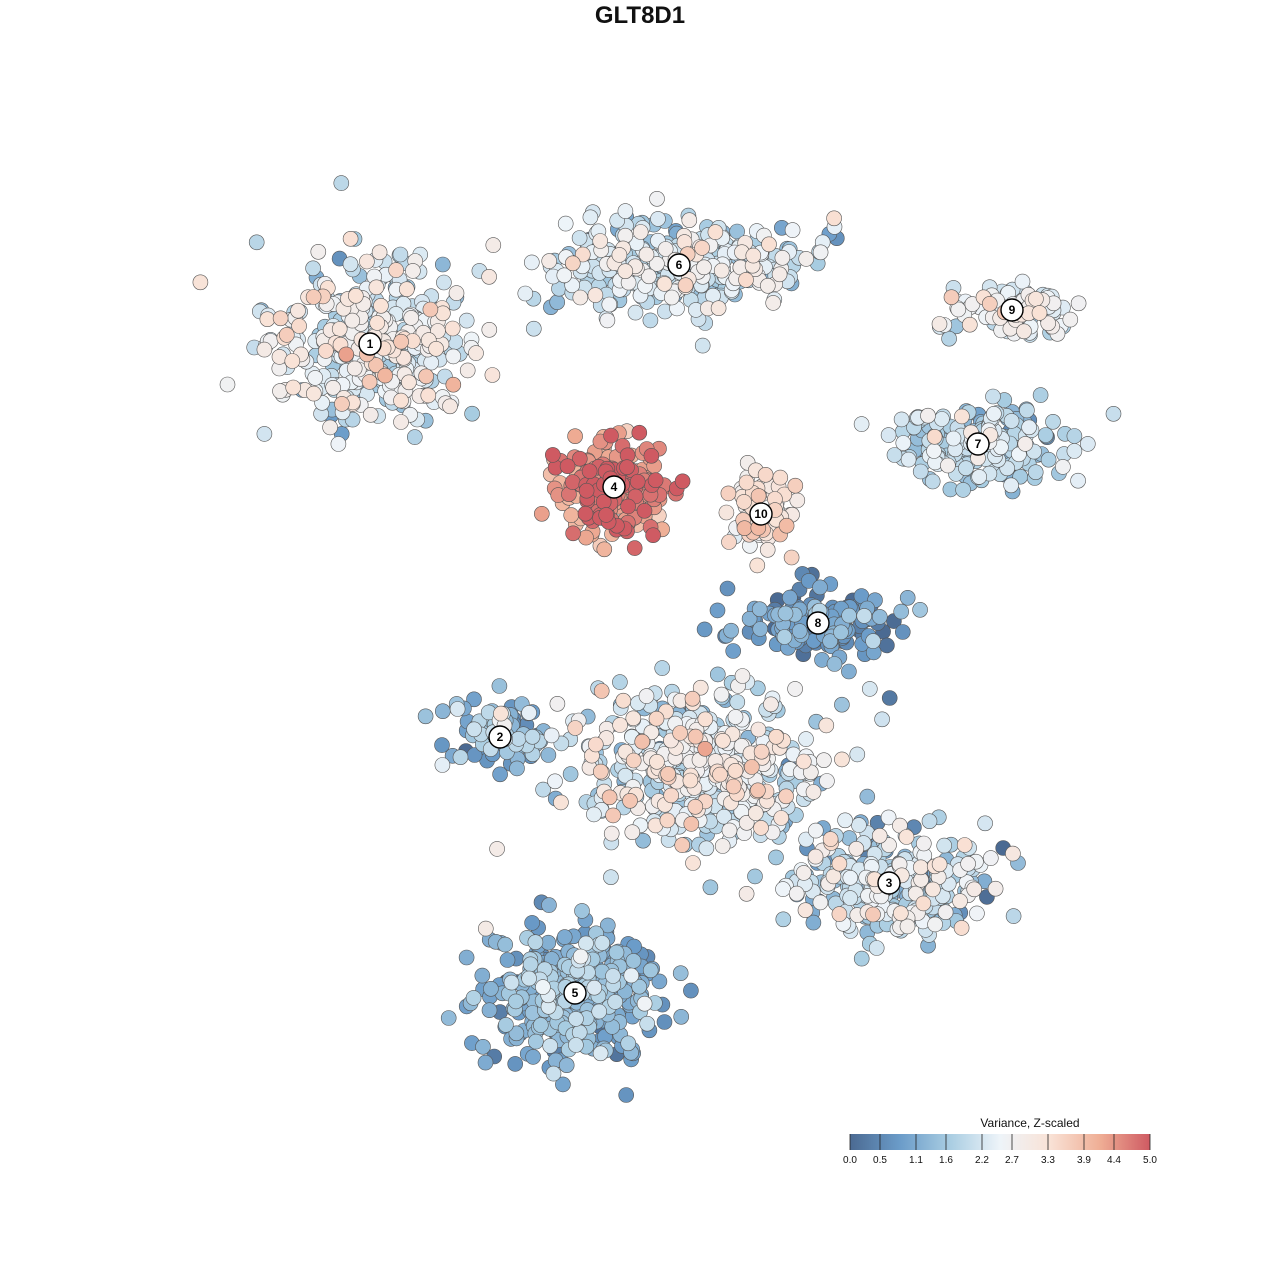 This screenshot has width=1280, height=1280. Describe the element at coordinates (761, 514) in the screenshot. I see `cluster-label-10: 10` at that location.